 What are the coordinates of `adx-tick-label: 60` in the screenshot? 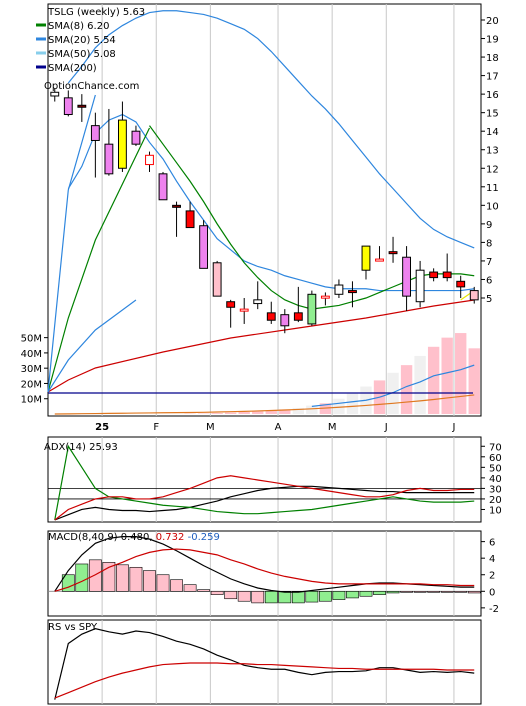 It's located at (495, 458).